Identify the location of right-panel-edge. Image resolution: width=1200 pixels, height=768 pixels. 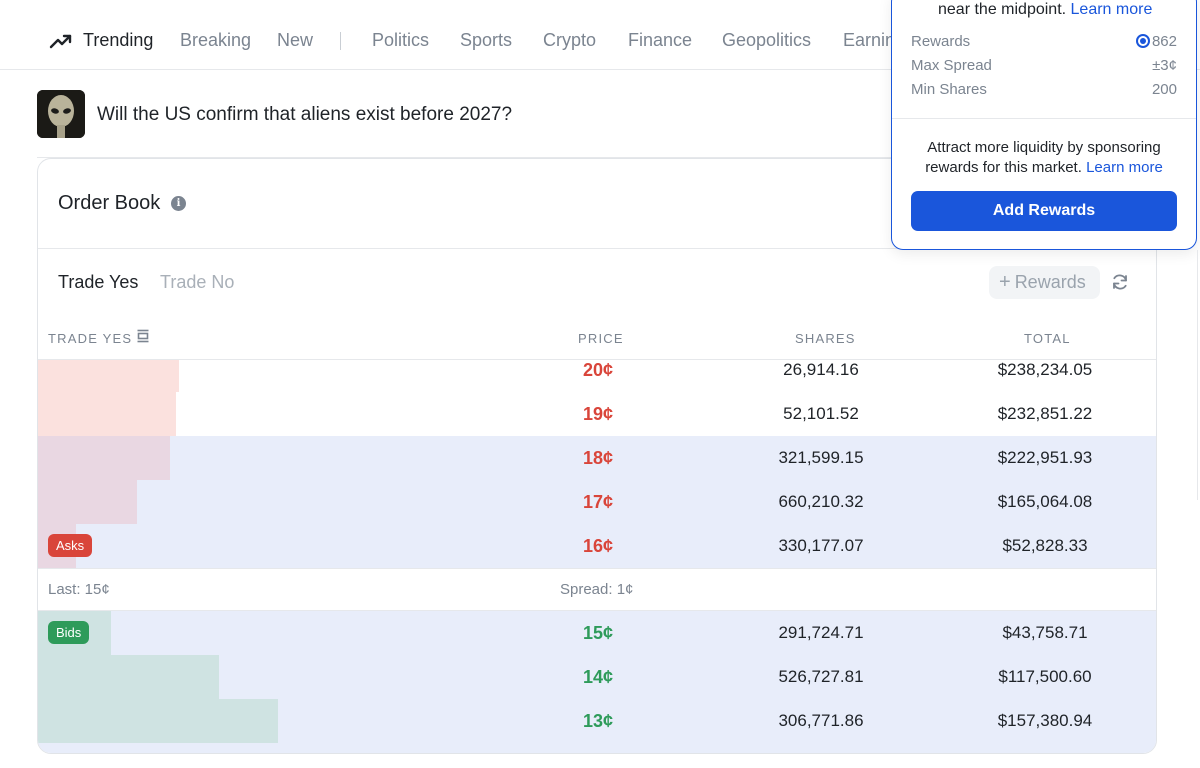
(1198, 375).